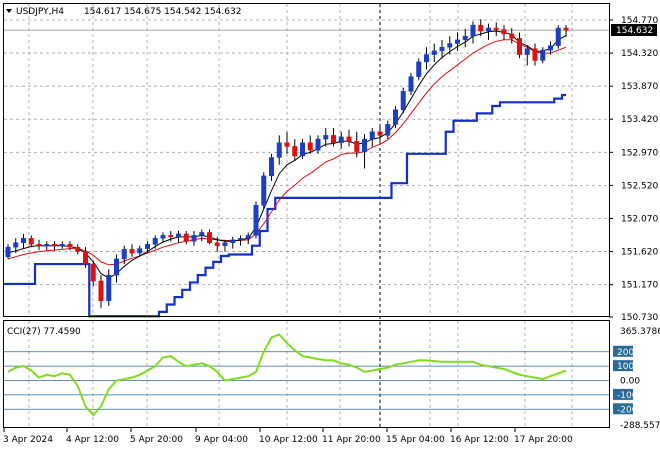 The height and width of the screenshot is (450, 660). What do you see at coordinates (639, 87) in the screenshot?
I see `price-tick-label: 153.870` at bounding box center [639, 87].